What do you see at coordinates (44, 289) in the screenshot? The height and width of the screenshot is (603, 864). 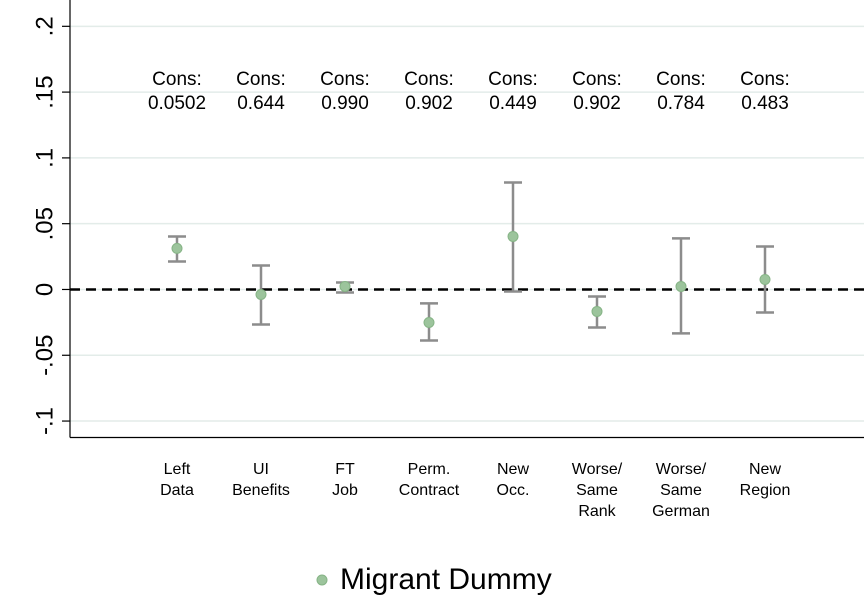 I see `y-tick-label: 0` at bounding box center [44, 289].